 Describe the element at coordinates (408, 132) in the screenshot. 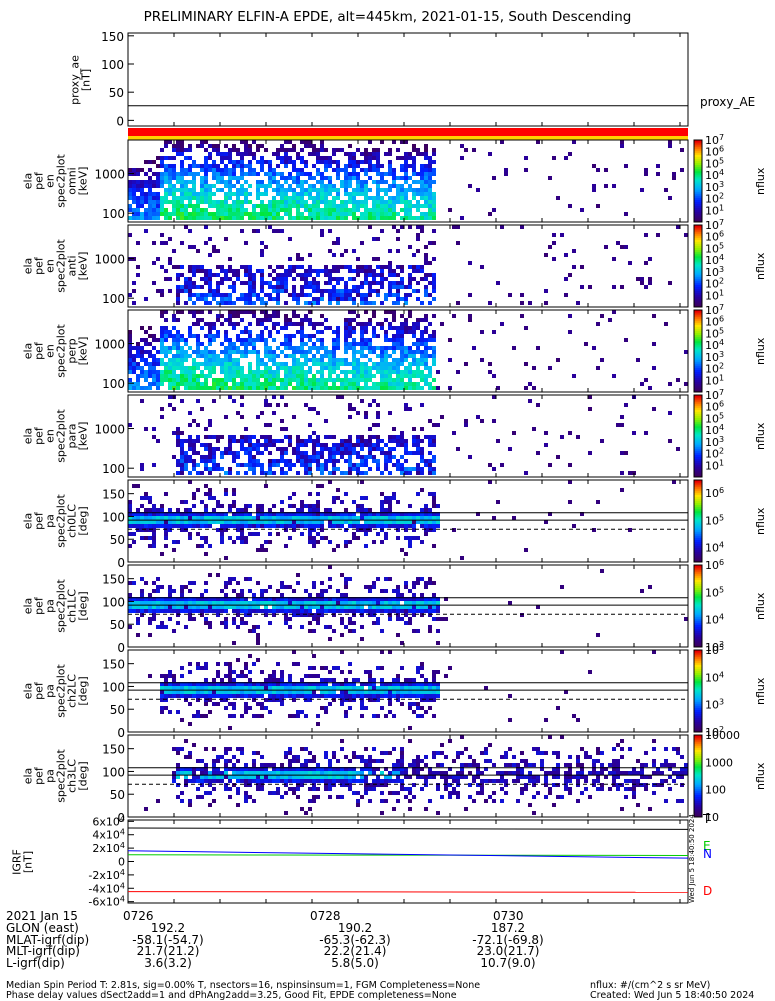

I see `status-bar-red` at that location.